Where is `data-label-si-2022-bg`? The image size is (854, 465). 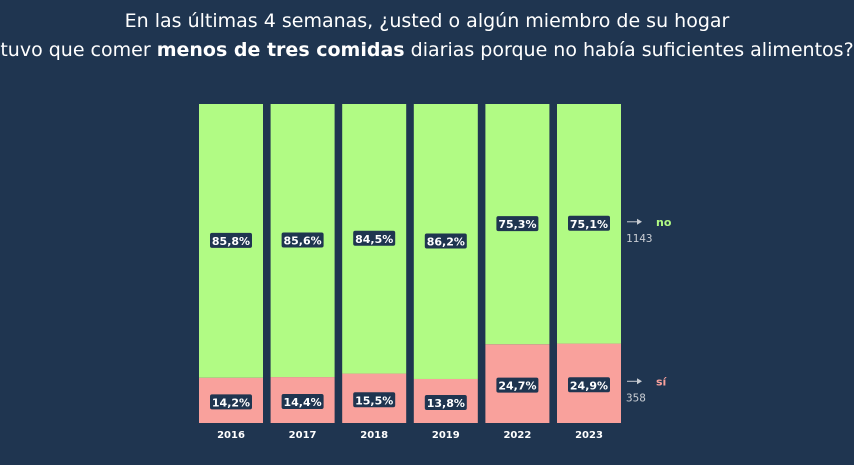 data-label-si-2022-bg is located at coordinates (517, 385).